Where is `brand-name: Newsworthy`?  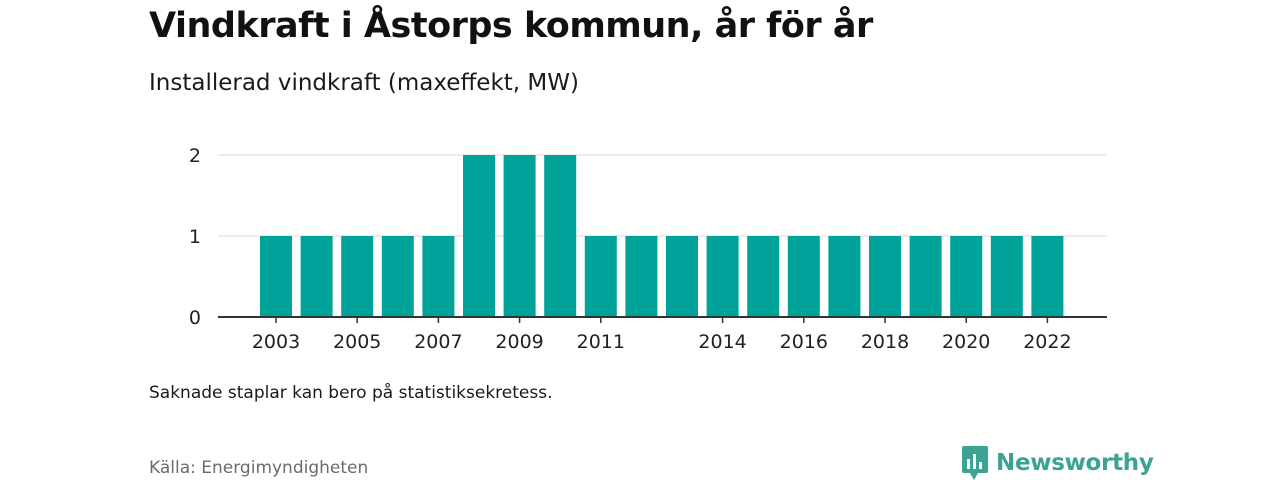
brand-name: Newsworthy is located at coordinates (1075, 463).